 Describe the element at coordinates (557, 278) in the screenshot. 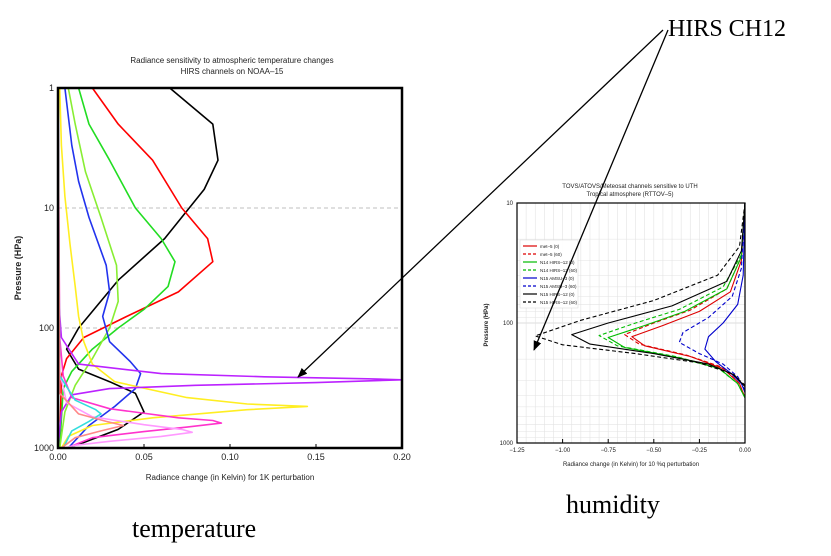

I see `legend-entry: N15 AMSU–3 (0)` at that location.